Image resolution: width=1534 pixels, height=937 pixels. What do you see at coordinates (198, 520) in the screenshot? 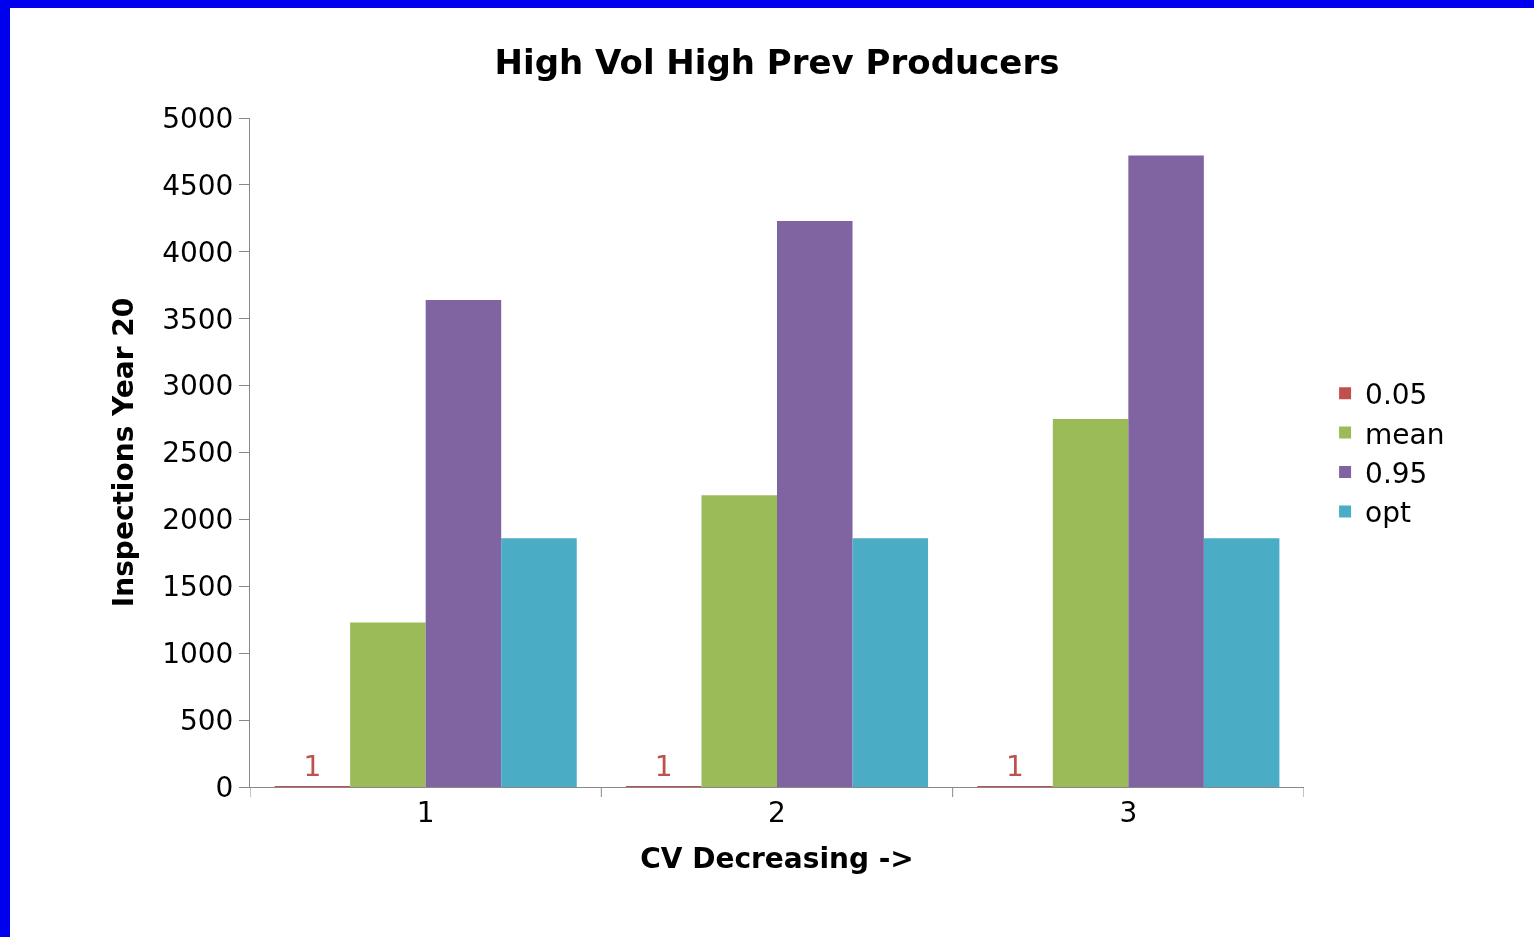
I see `y-tick-label: 2000` at bounding box center [198, 520].